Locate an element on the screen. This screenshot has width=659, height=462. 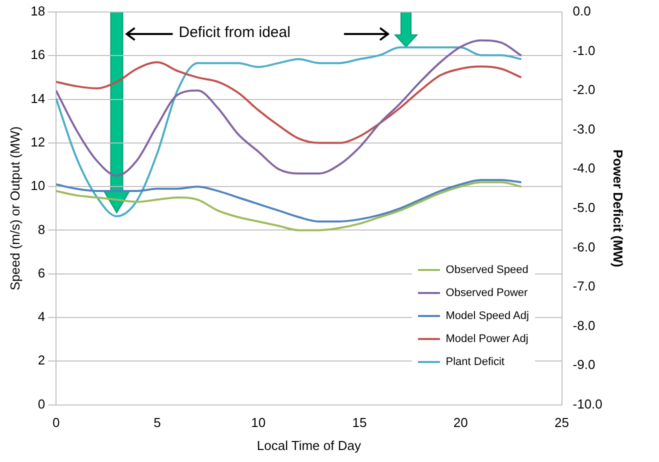
x-axis-title: Local Time of Day is located at coordinates (309, 445).